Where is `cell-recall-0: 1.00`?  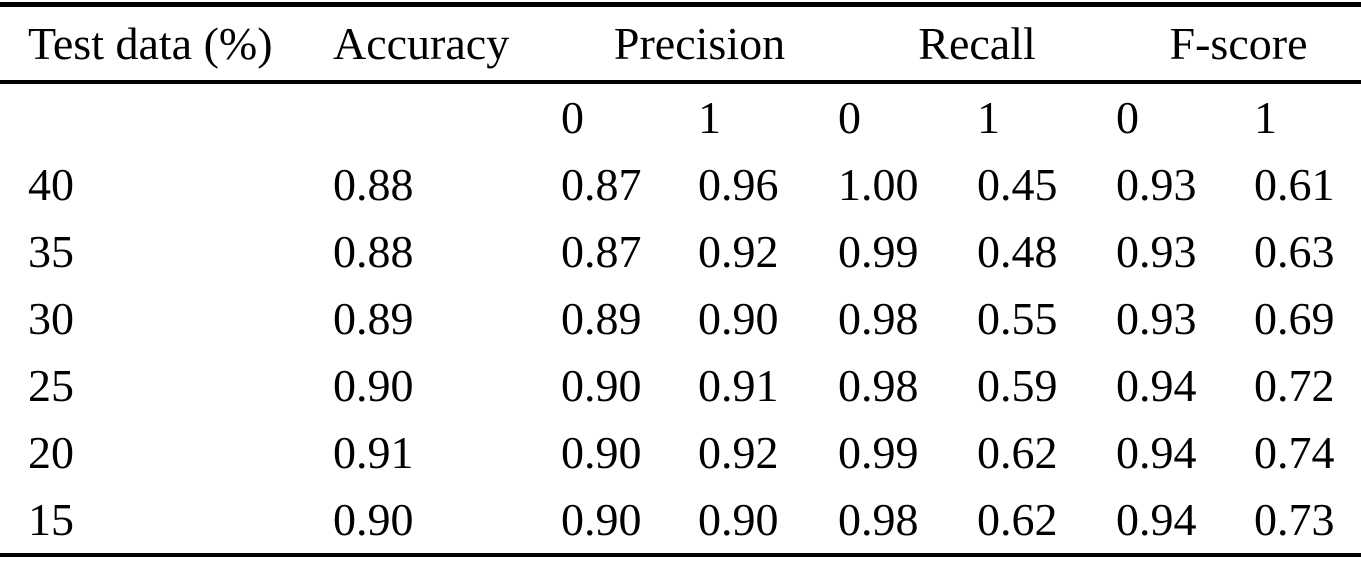 cell-recall-0: 1.00 is located at coordinates (878, 184).